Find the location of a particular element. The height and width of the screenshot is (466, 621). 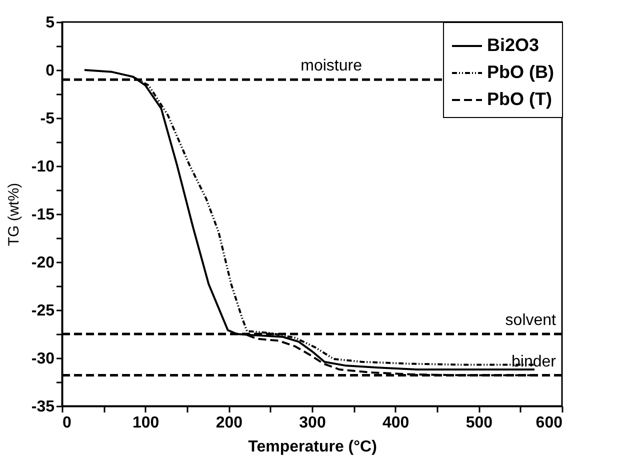

y-tick-label: -25 is located at coordinates (43, 311).